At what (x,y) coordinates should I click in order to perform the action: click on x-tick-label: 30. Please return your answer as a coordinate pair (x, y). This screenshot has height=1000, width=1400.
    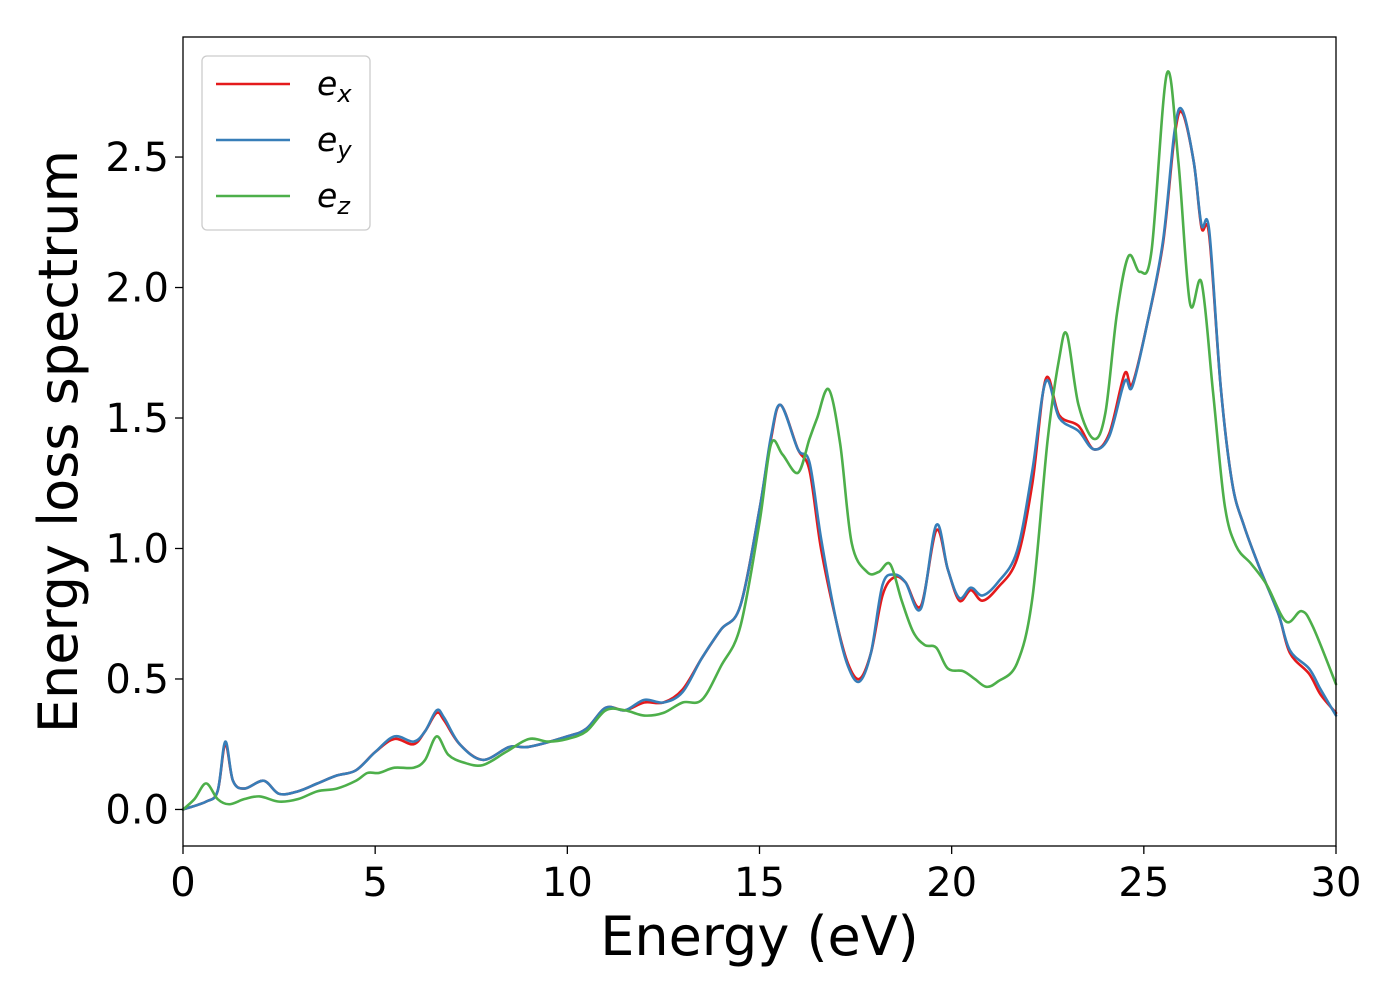
    Looking at the image, I should click on (1336, 883).